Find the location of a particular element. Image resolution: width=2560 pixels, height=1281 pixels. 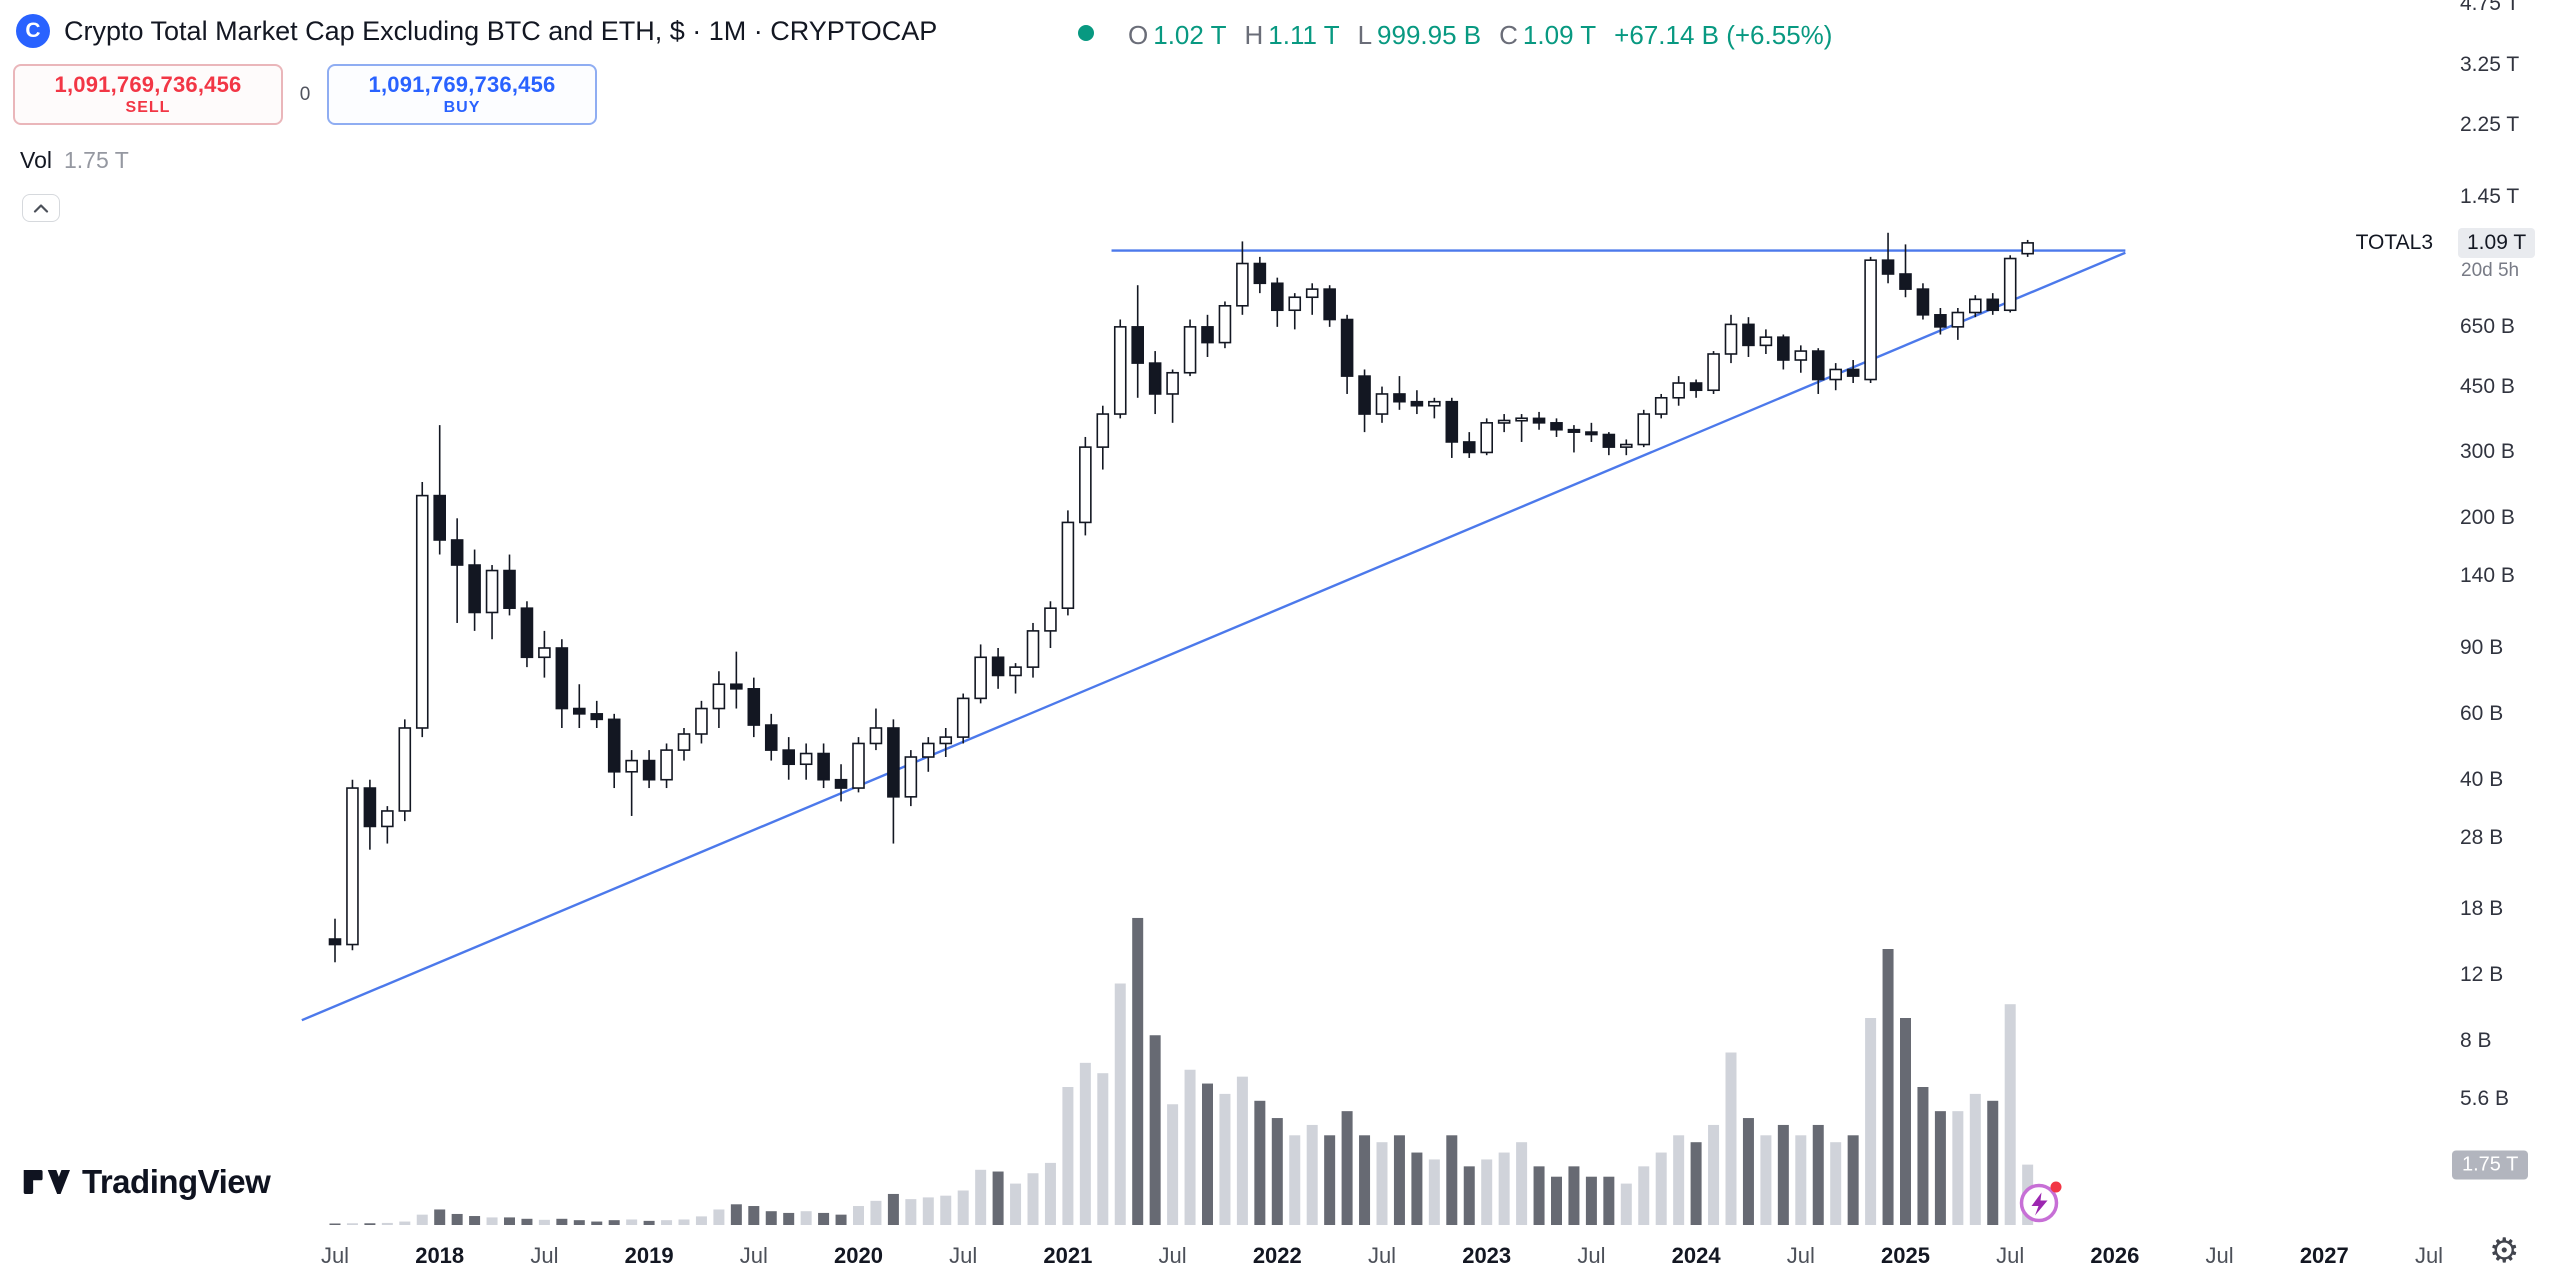

price-axis-label: 4.75 T is located at coordinates (2490, 7).